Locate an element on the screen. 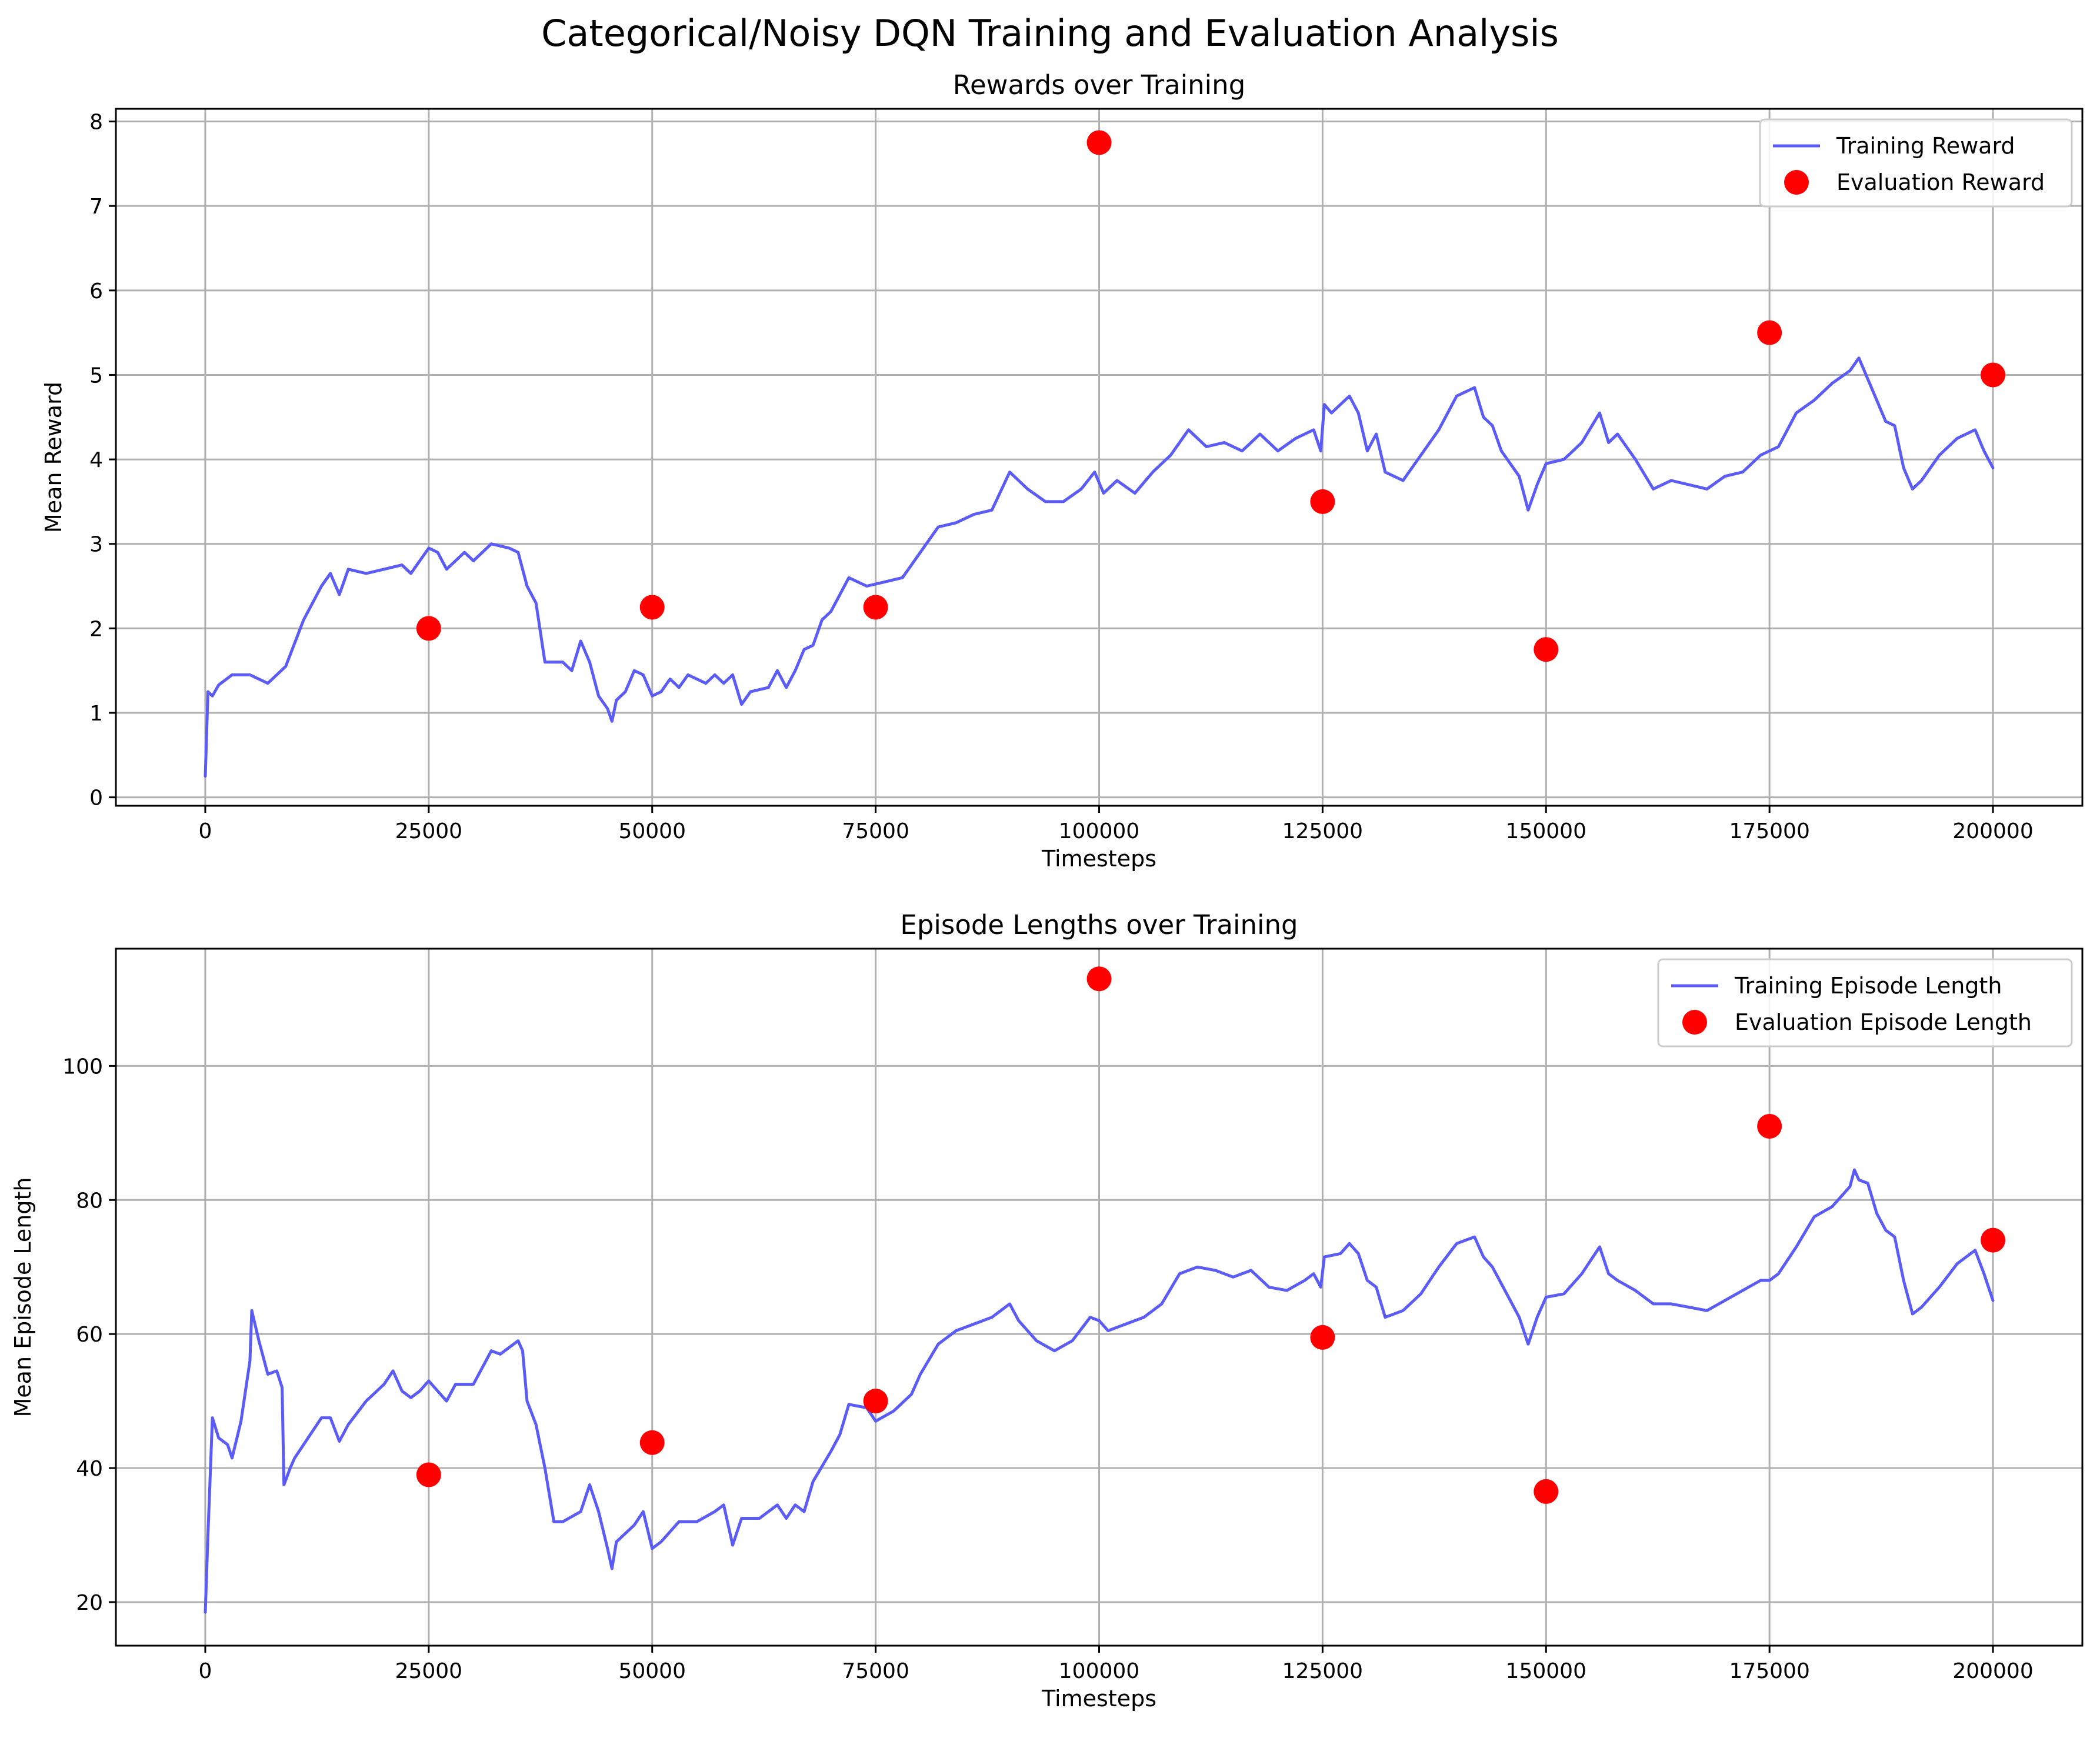 The width and height of the screenshot is (2100, 1738). y-tick-label: 7 is located at coordinates (96, 207).